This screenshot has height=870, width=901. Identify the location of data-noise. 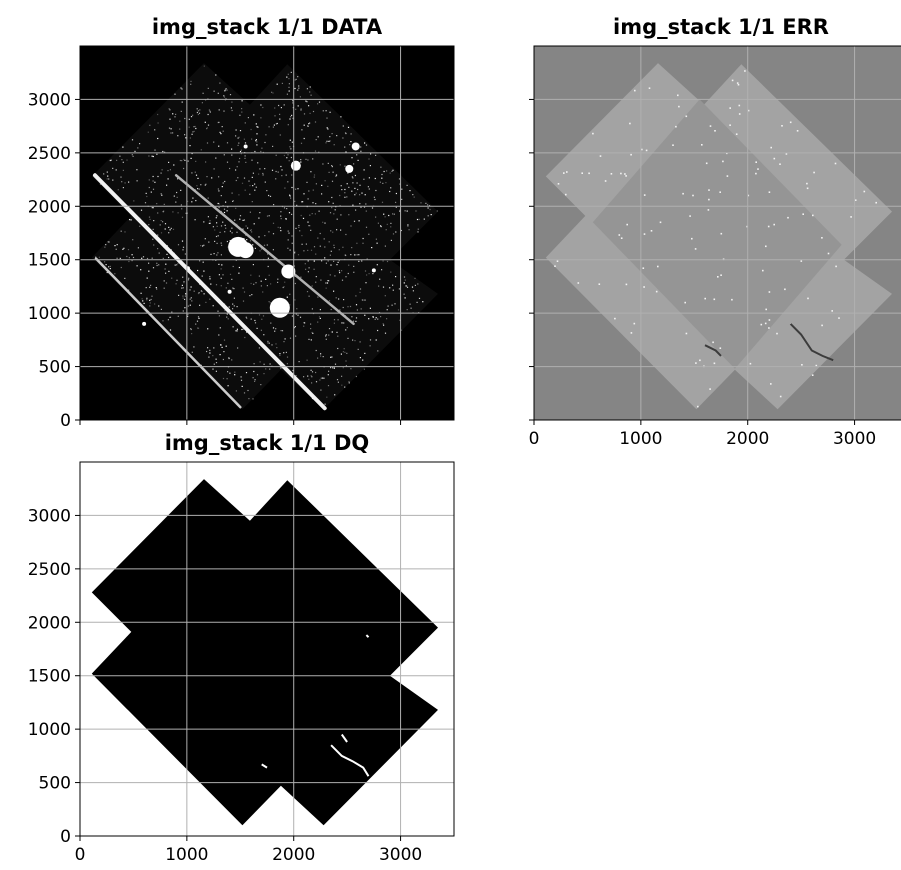
(266, 235).